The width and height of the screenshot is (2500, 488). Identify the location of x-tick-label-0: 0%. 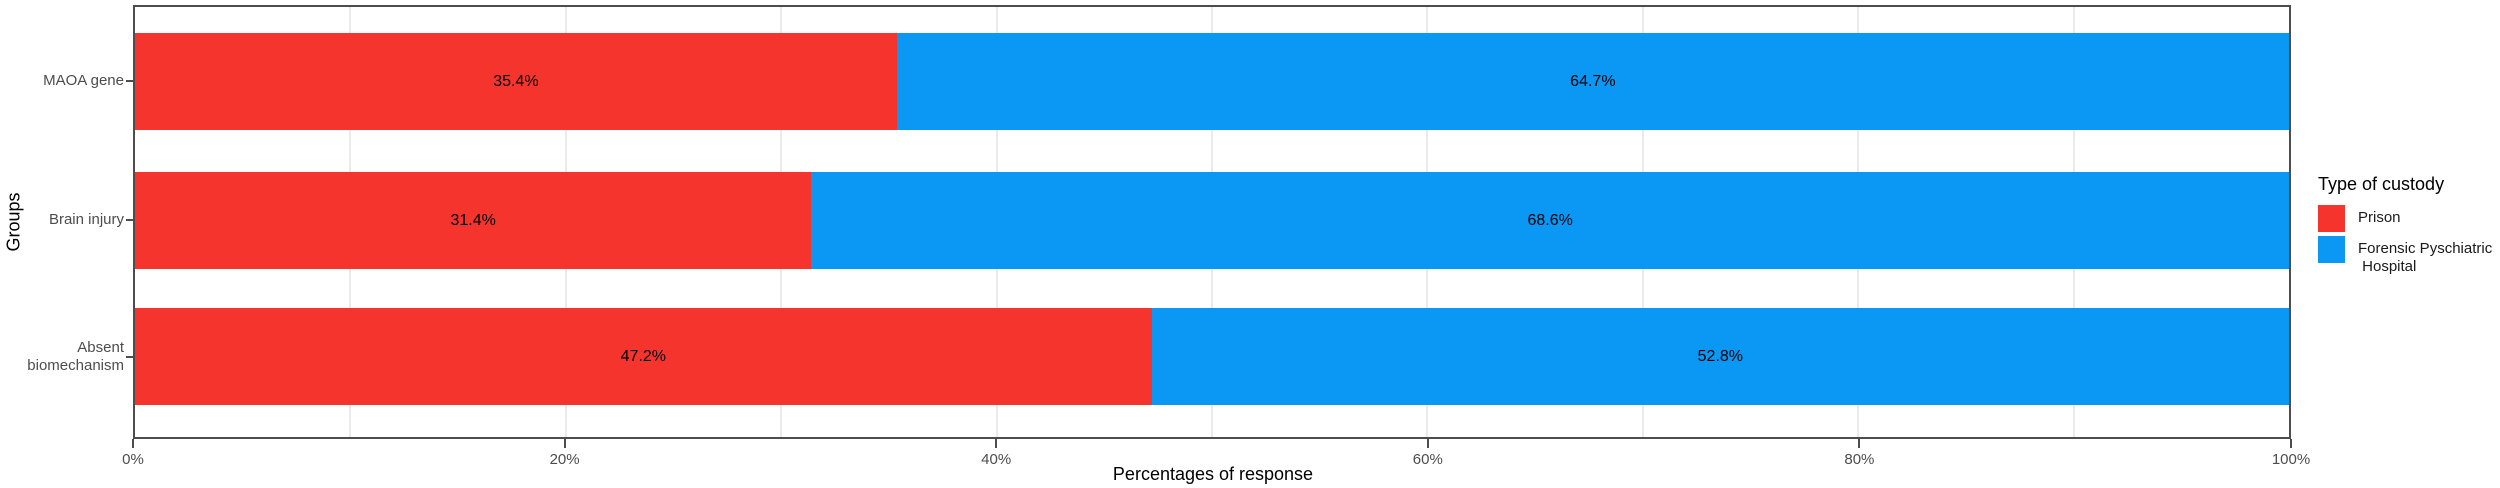
(133, 459).